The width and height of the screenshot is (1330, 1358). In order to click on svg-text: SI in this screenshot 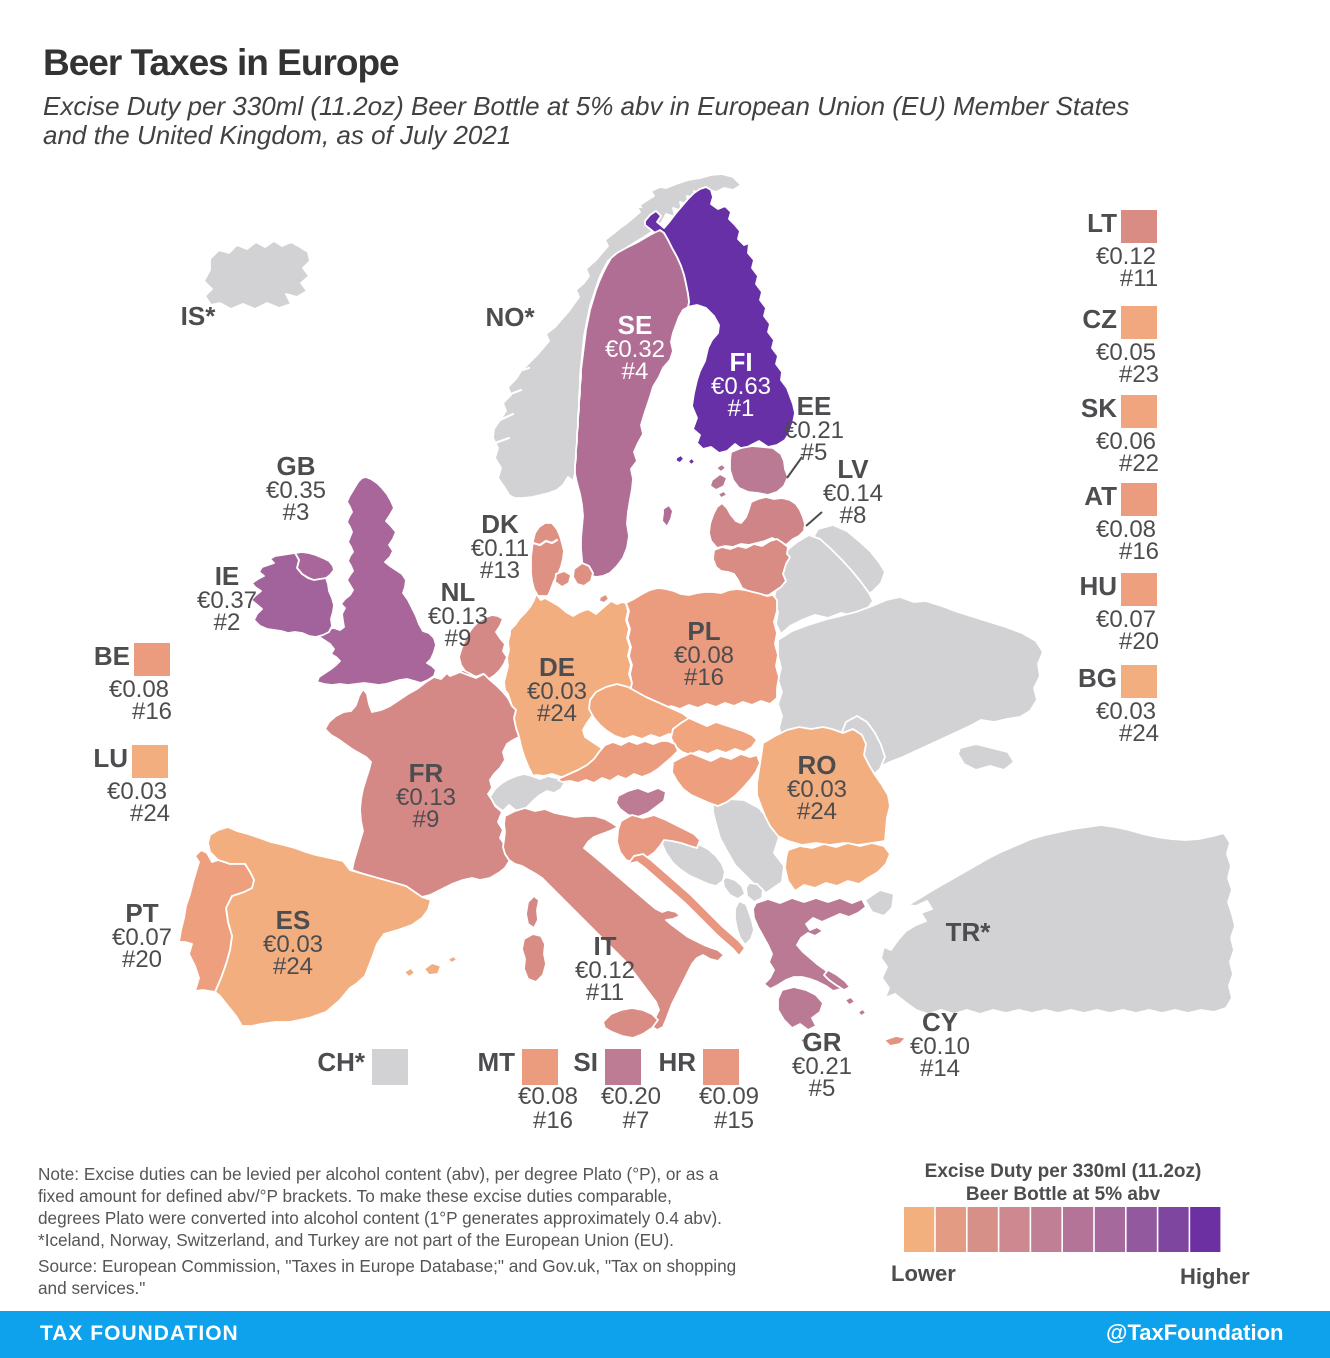, I will do `click(585, 1062)`.